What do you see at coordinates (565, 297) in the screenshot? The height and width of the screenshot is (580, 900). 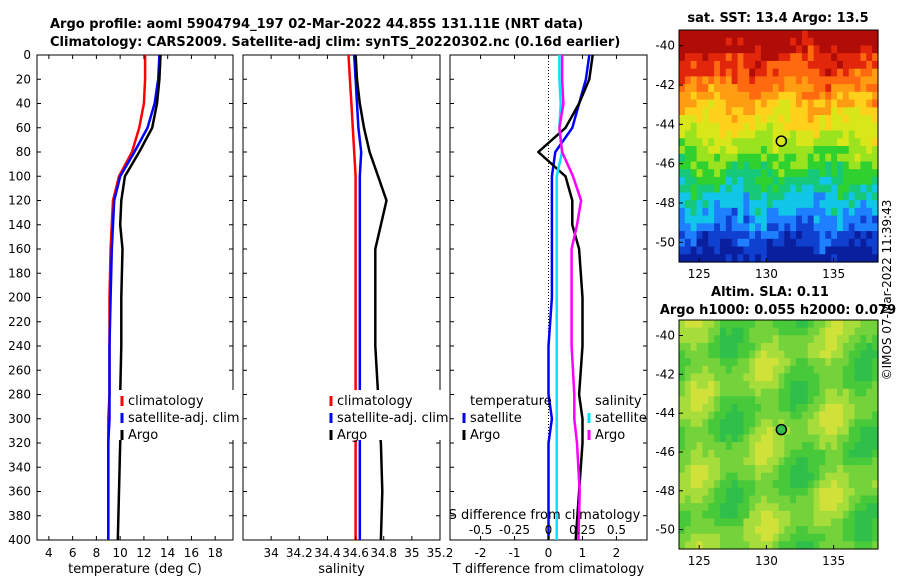 I see `t-diff-argo-line` at bounding box center [565, 297].